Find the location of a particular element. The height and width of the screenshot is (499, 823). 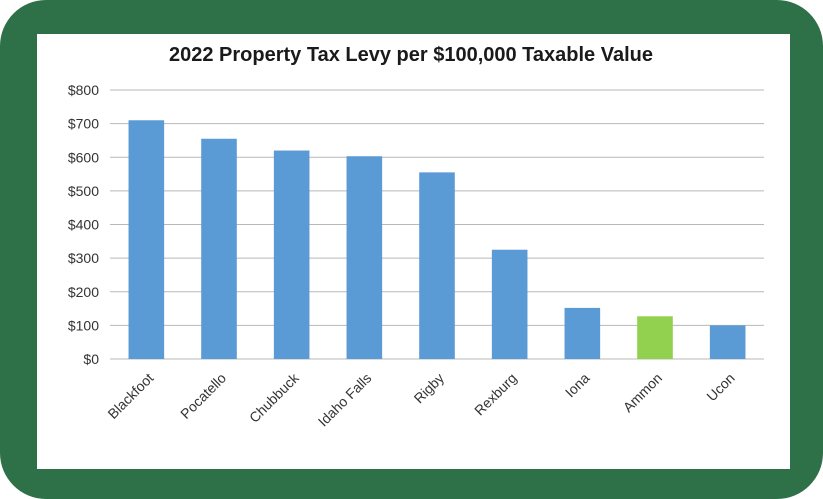

bar-iona is located at coordinates (582, 333).